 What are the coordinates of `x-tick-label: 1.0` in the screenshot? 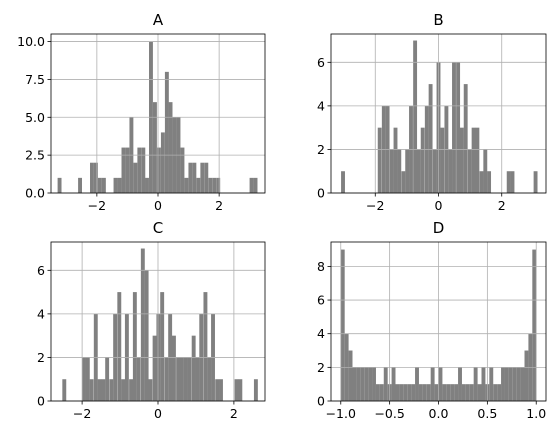 It's located at (536, 413).